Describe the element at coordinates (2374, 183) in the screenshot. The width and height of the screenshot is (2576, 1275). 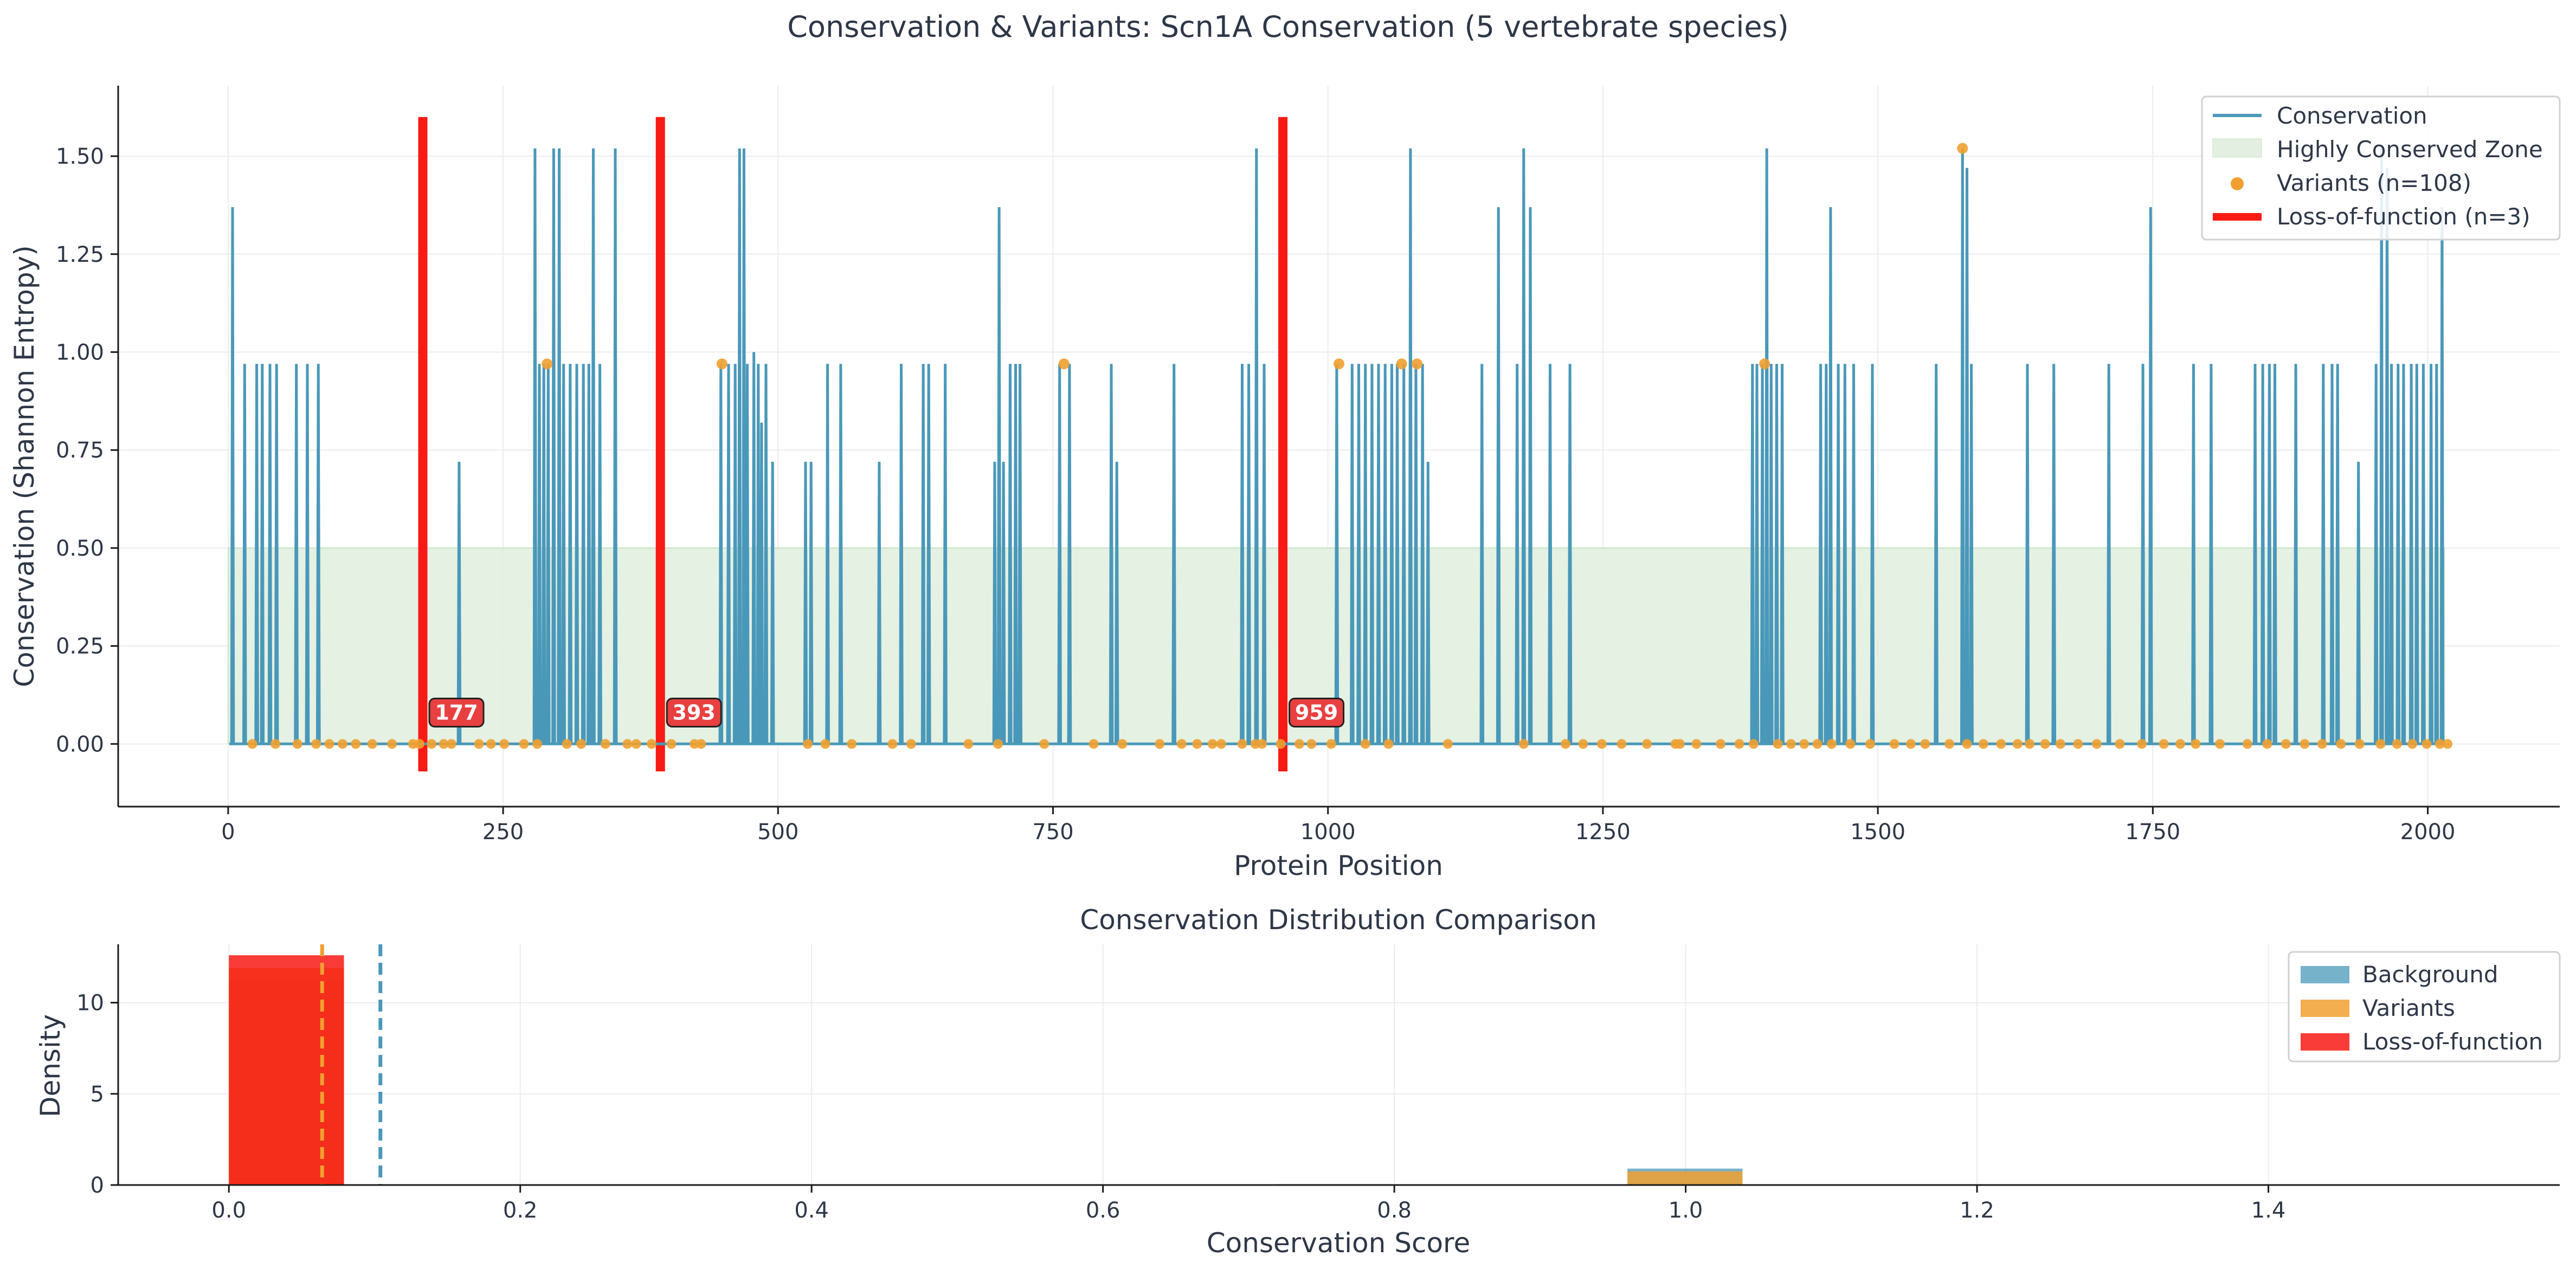
I see `legend-variants-label: Variants (n=108)` at that location.